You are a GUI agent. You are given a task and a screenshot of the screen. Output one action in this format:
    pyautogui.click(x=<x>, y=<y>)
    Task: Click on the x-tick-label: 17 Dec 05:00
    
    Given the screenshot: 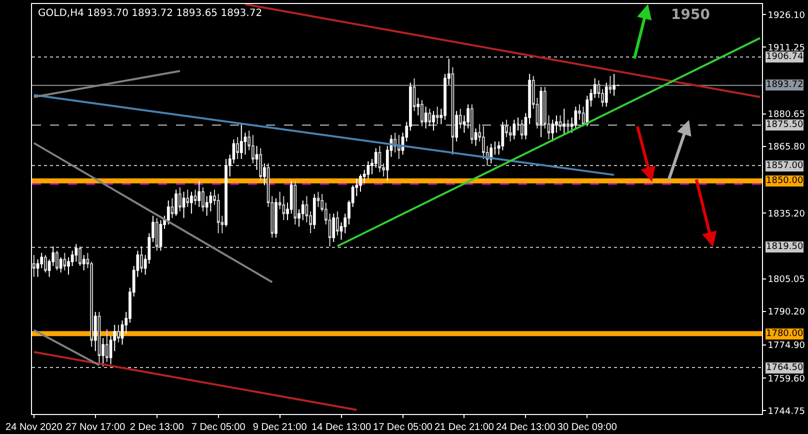 What is the action you would take?
    pyautogui.click(x=403, y=427)
    